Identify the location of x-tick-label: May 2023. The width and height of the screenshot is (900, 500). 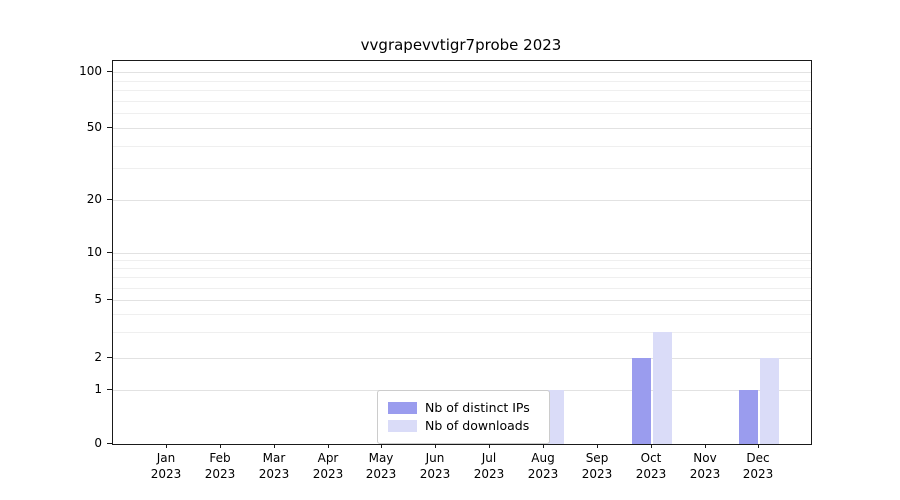
(381, 466).